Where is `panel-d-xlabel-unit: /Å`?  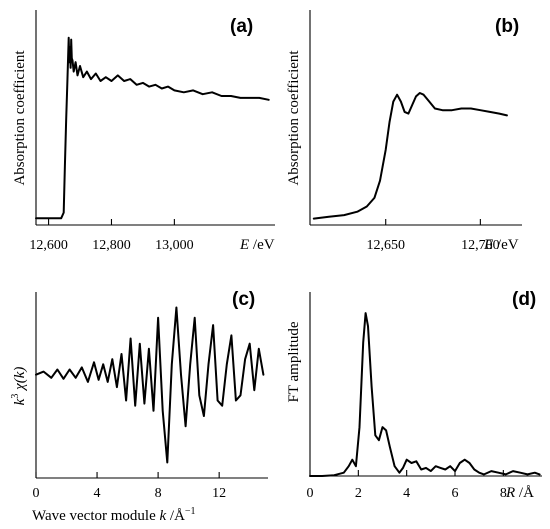 panel-d-xlabel-unit: /Å is located at coordinates (524, 493).